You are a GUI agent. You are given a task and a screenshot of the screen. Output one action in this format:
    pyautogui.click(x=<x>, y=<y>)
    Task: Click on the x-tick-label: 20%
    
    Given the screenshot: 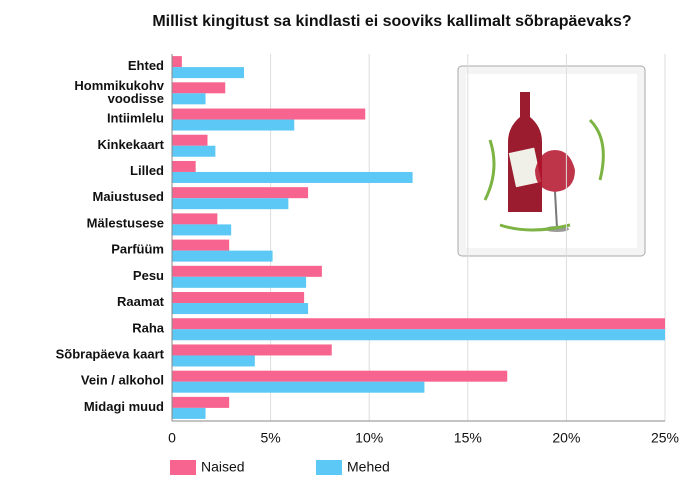 What is the action you would take?
    pyautogui.click(x=566, y=438)
    